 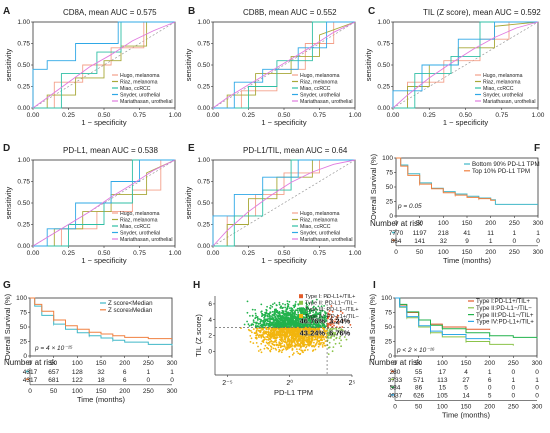 What do you see at coordinates (320, 76) in the screenshot?
I see `legend-label: Hugo, melanoma` at bounding box center [320, 76].